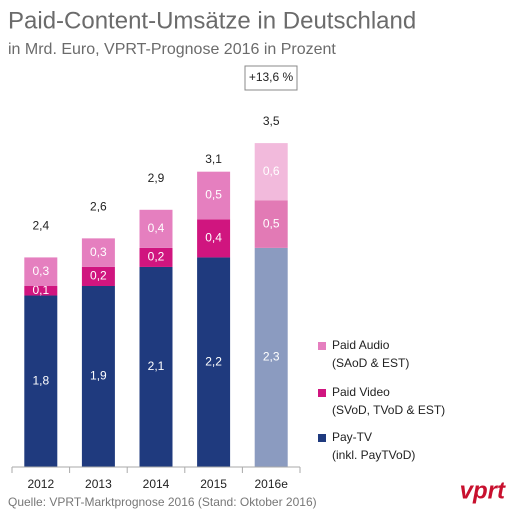 The image size is (520, 515). What do you see at coordinates (271, 121) in the screenshot?
I see `total-label: 3,5` at bounding box center [271, 121].